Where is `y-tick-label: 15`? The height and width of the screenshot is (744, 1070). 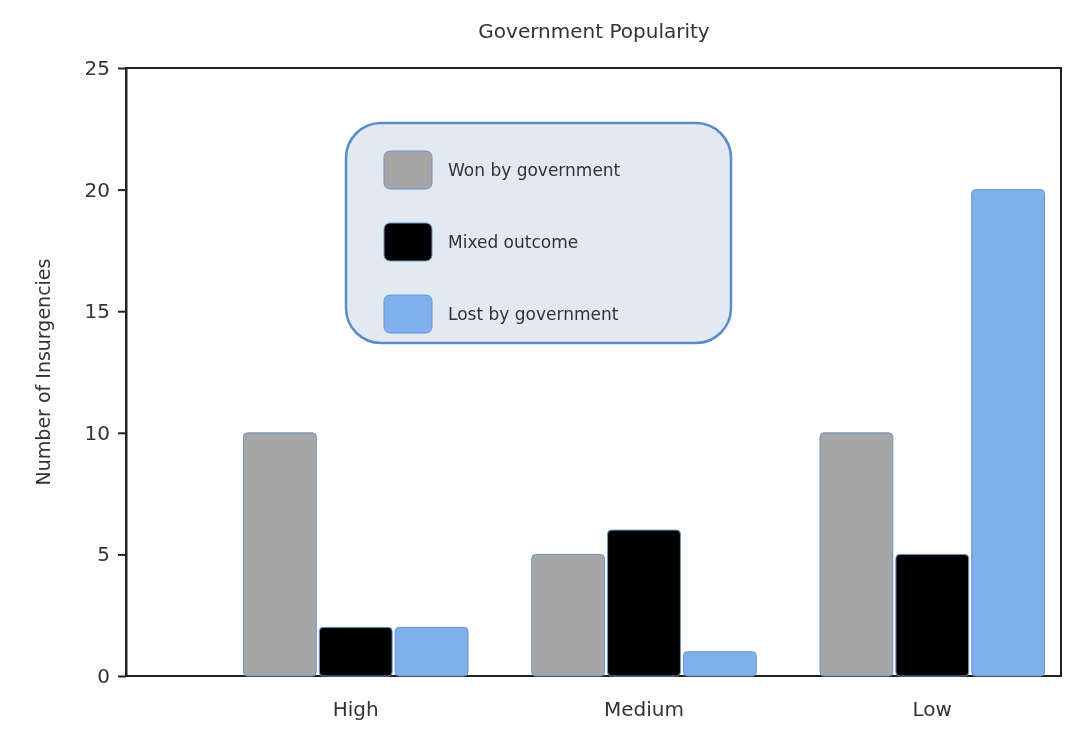
y-tick-label: 15 is located at coordinates (97, 311).